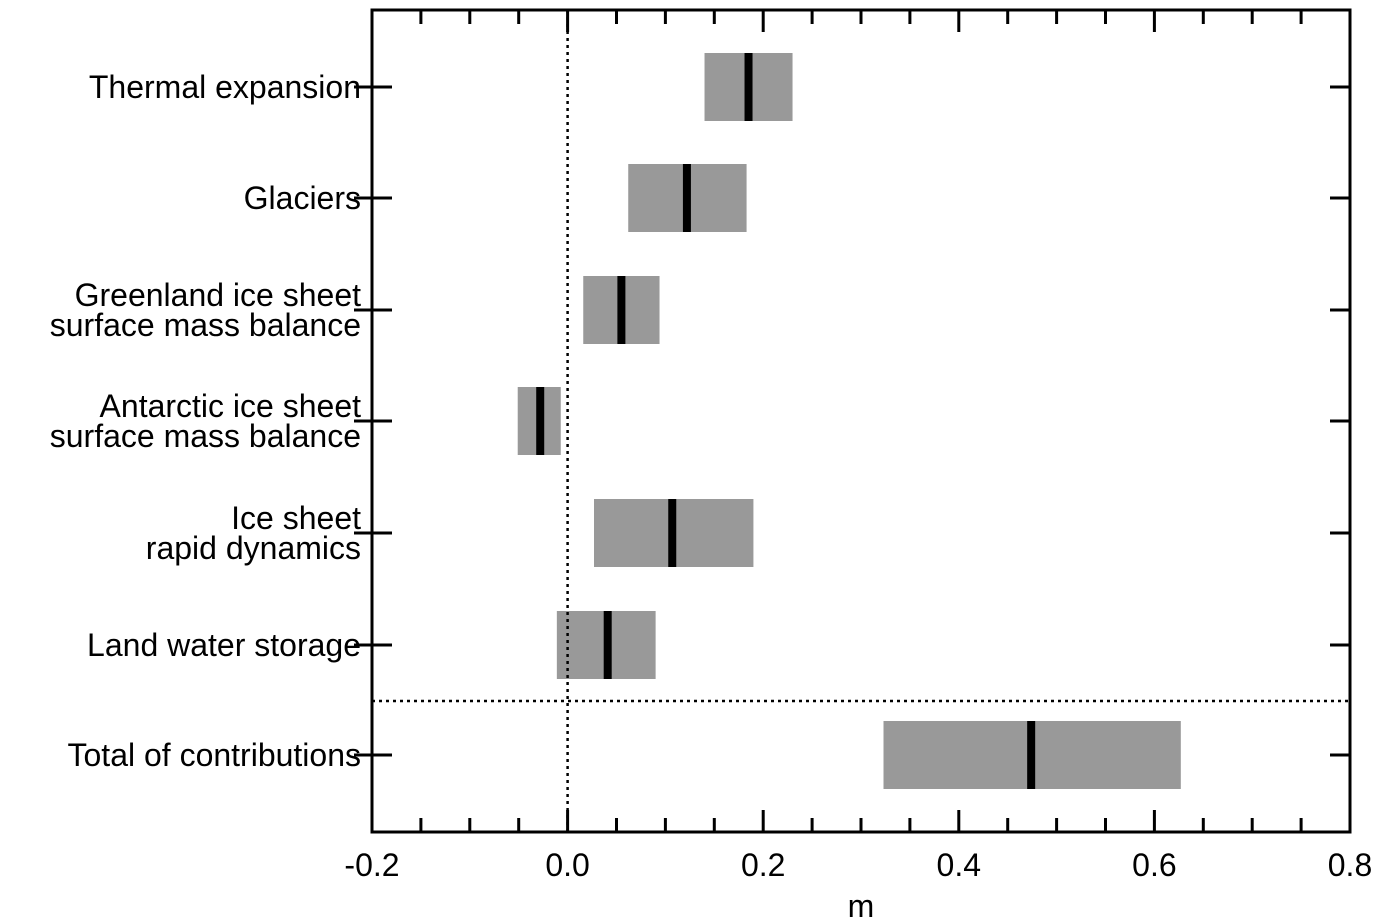  What do you see at coordinates (861, 904) in the screenshot?
I see `x-axis-title: m` at bounding box center [861, 904].